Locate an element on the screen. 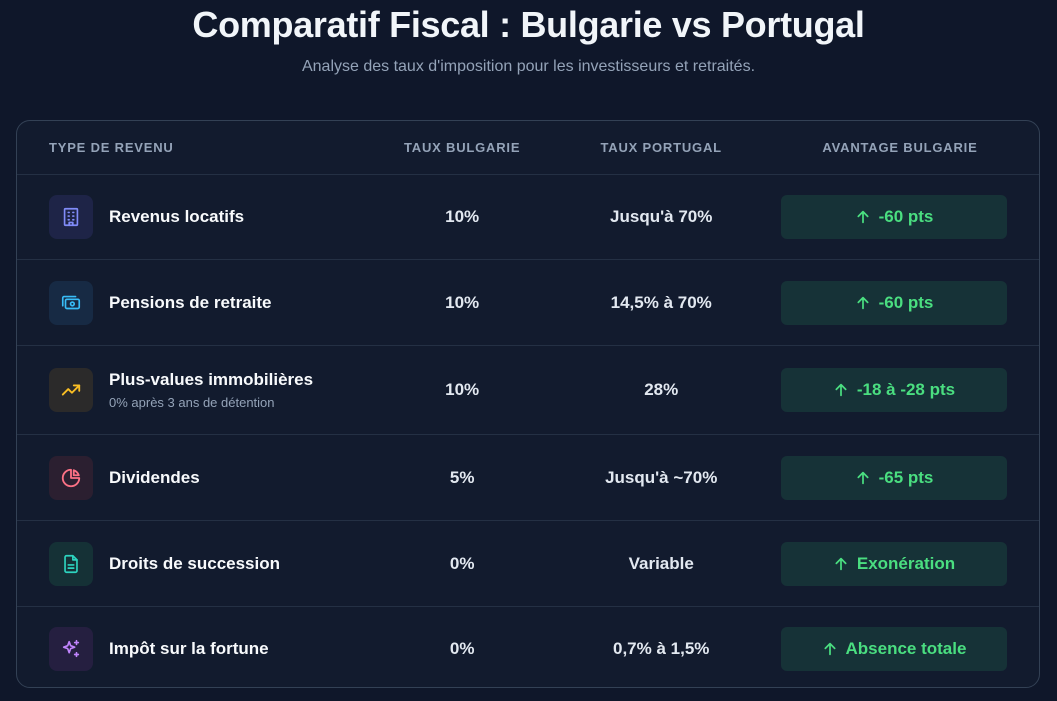 The image size is (1057, 701). money-icon is located at coordinates (71, 302).